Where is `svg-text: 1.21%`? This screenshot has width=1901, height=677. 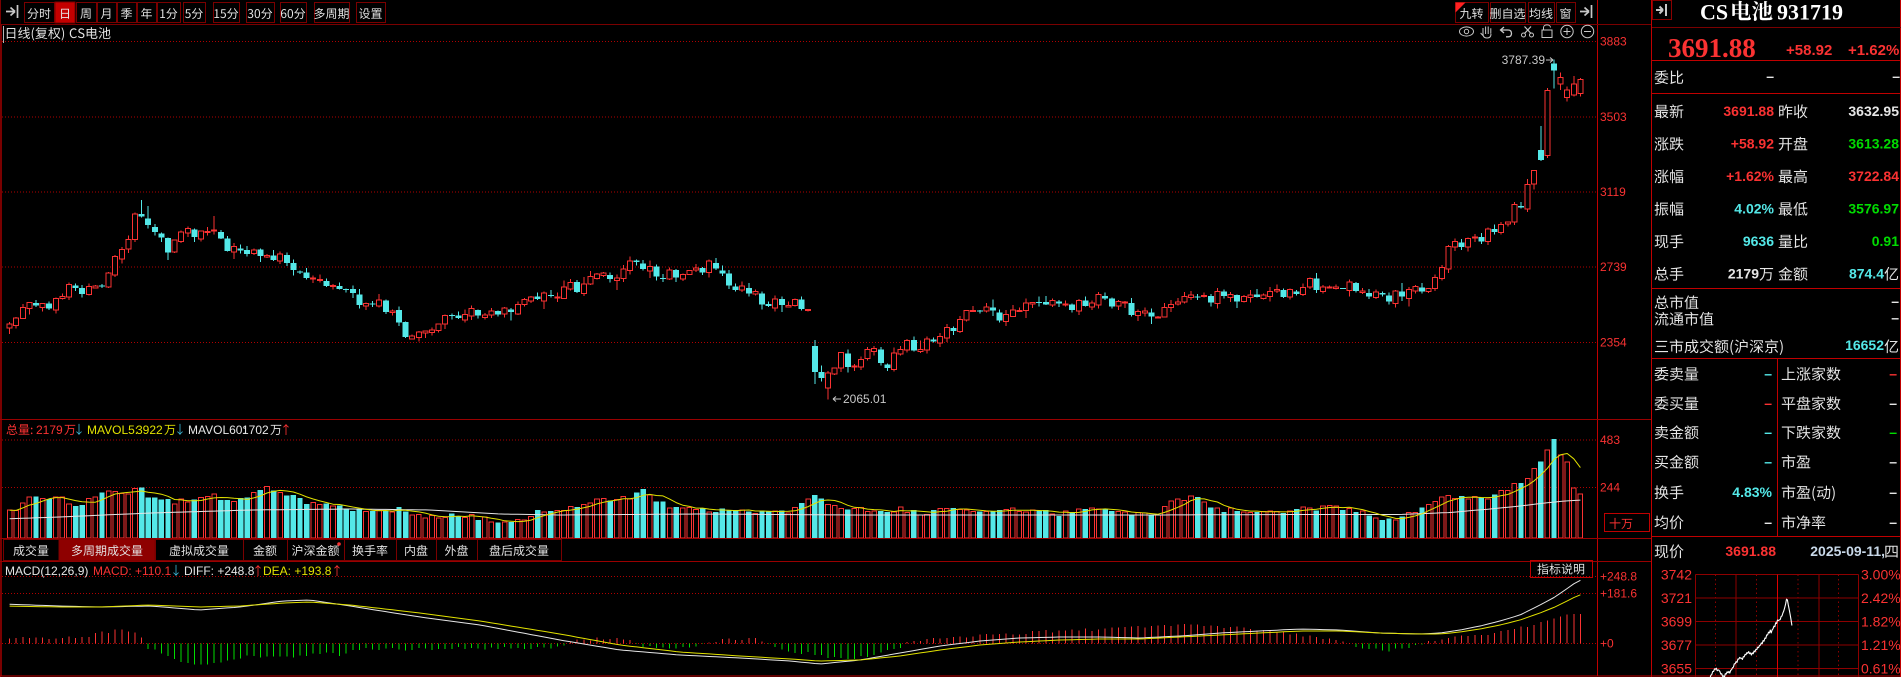 svg-text: 1.21% is located at coordinates (1881, 645).